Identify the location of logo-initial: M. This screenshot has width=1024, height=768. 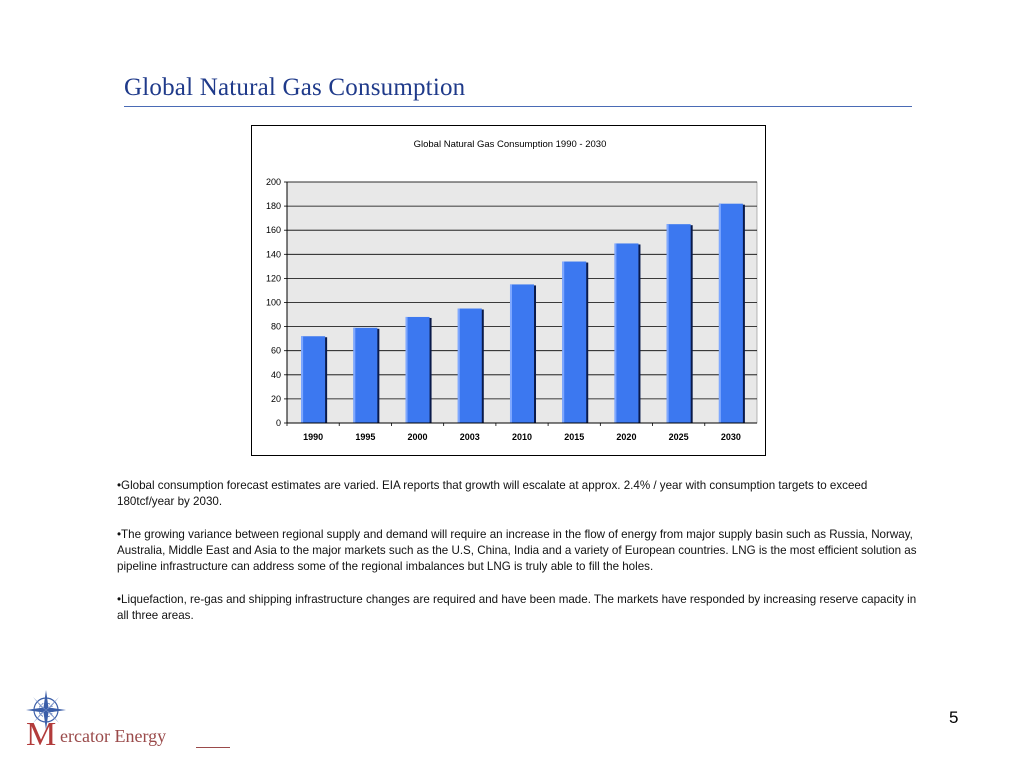
(41, 734).